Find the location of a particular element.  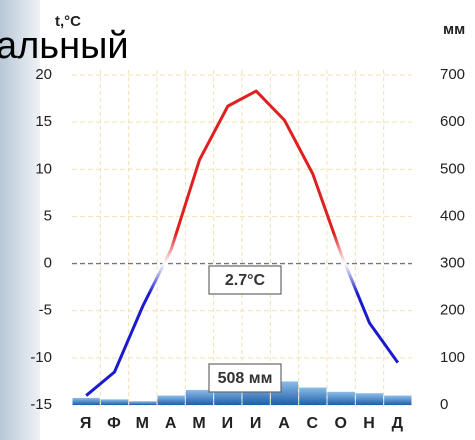

y2-tick-label: 400 is located at coordinates (452, 215).